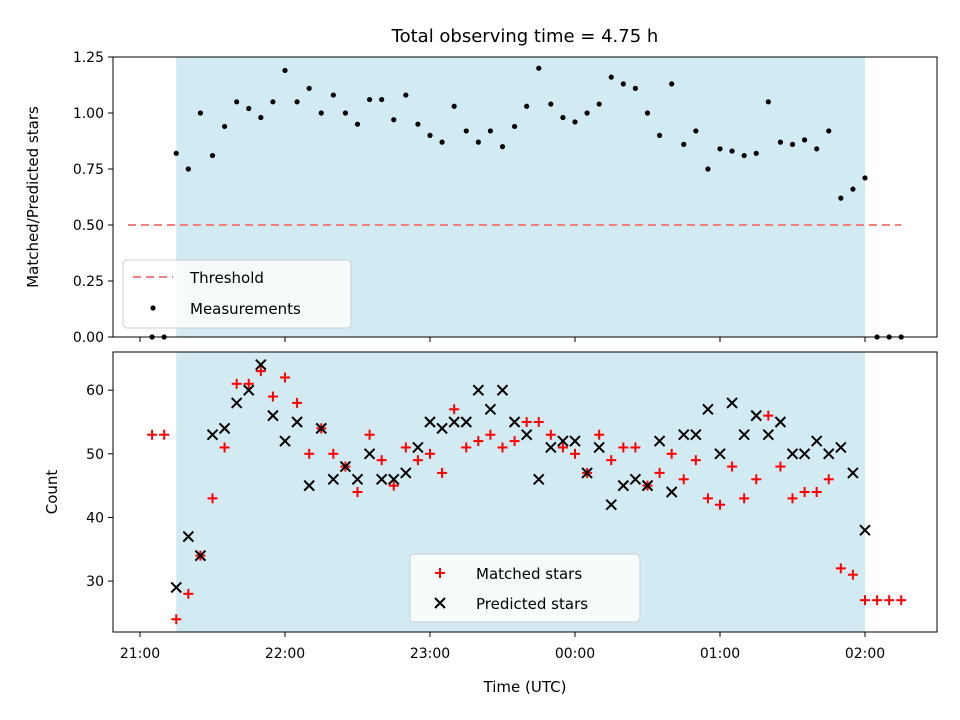 The height and width of the screenshot is (720, 960). What do you see at coordinates (153, 308) in the screenshot?
I see `measurement-legend-swatch` at bounding box center [153, 308].